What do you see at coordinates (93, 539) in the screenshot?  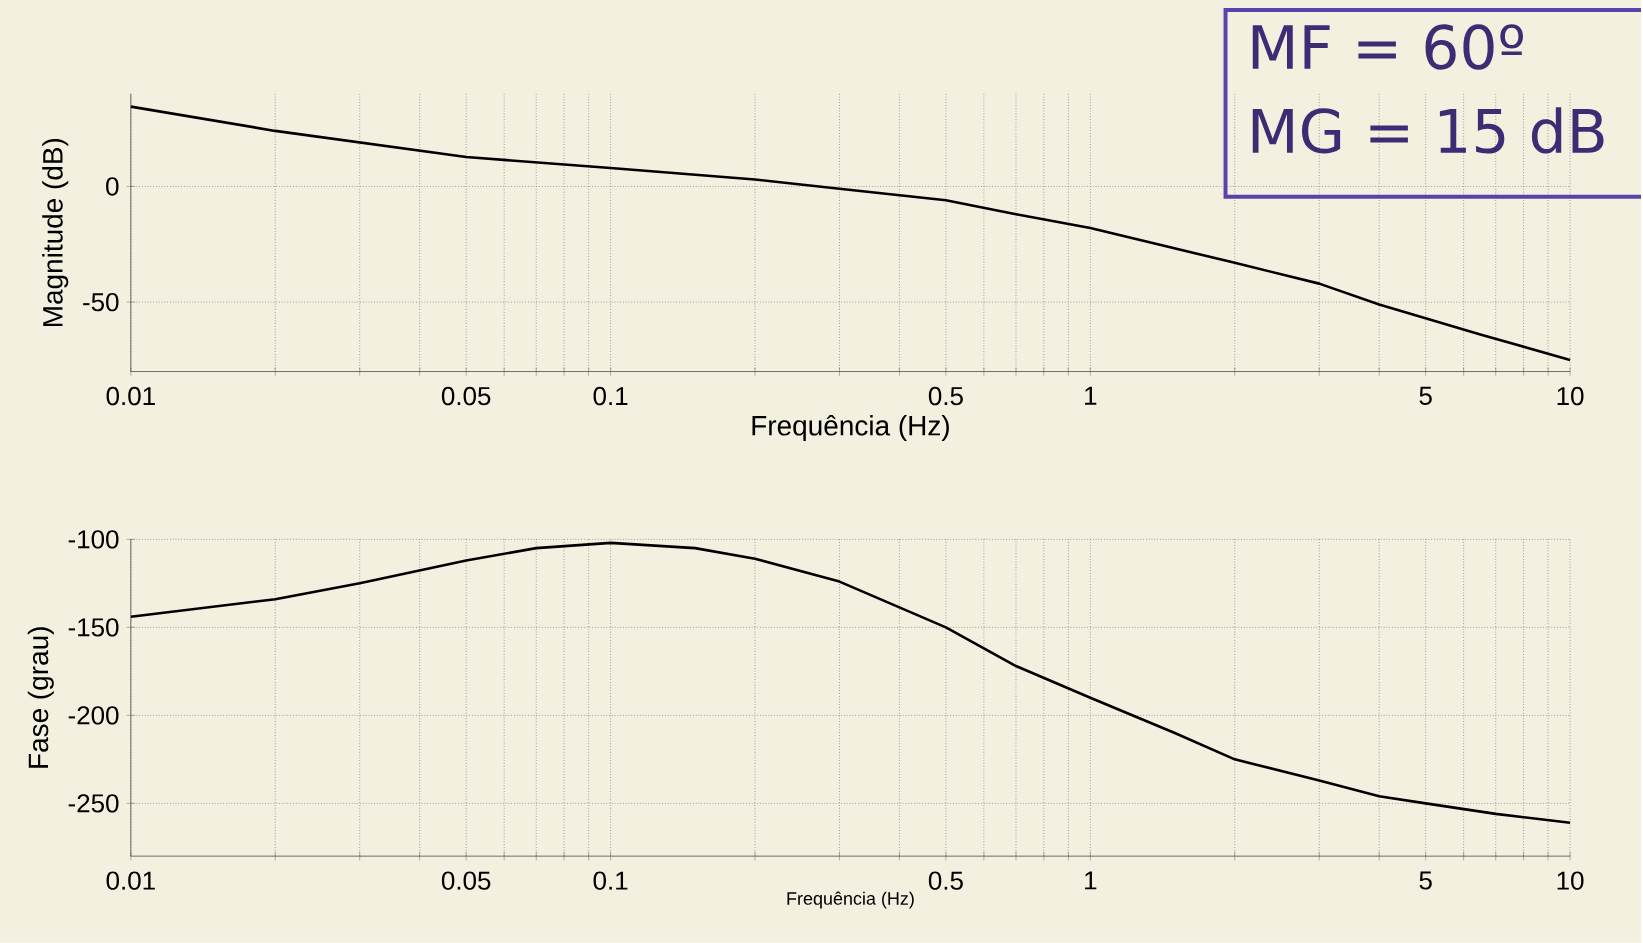 I see `y-tick-label: -100` at bounding box center [93, 539].